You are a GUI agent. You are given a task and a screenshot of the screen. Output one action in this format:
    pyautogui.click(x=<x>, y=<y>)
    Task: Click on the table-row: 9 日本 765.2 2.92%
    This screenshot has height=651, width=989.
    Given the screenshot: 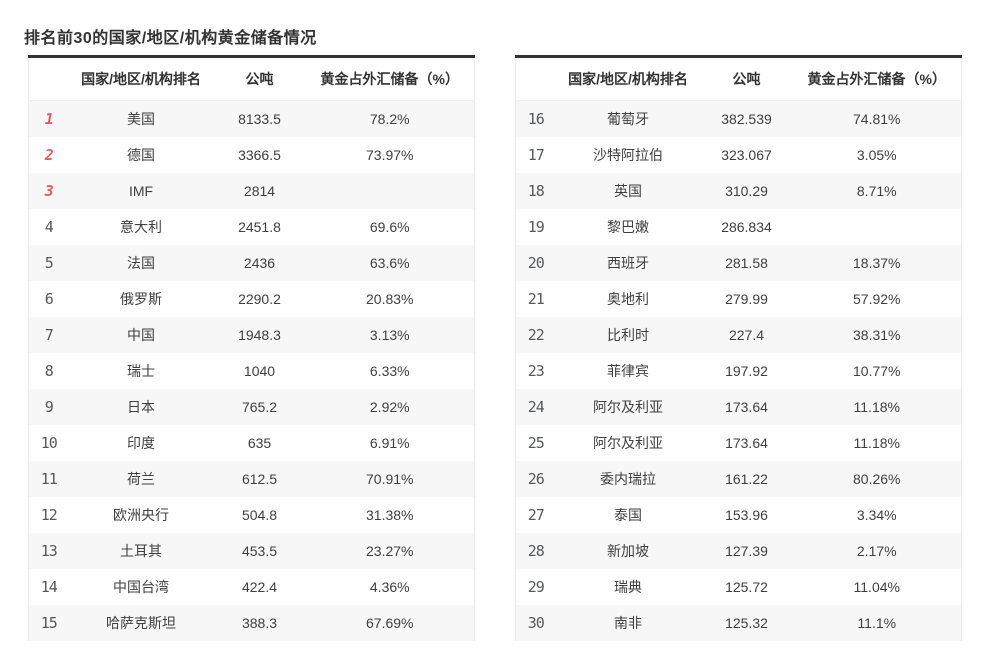 What is the action you would take?
    pyautogui.click(x=251, y=407)
    